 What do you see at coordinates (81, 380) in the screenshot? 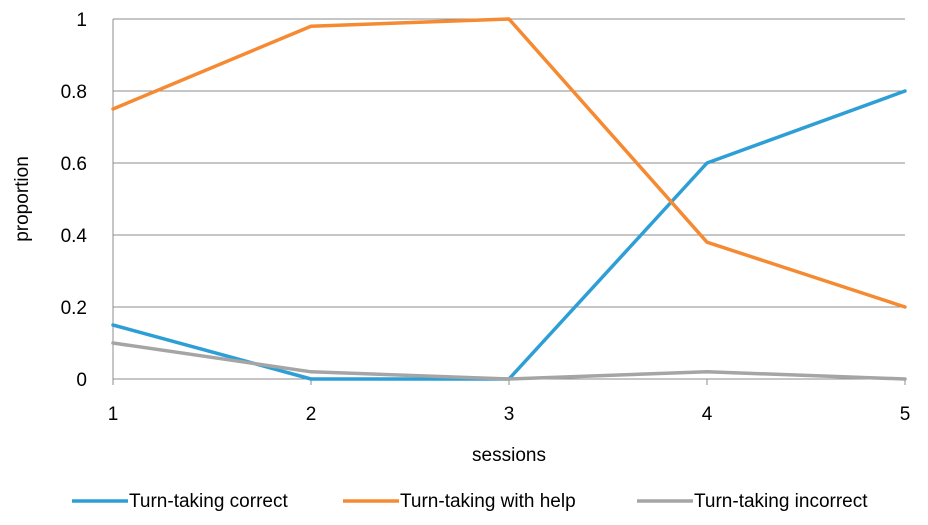
I see `y-tick-label: 0` at bounding box center [81, 380].